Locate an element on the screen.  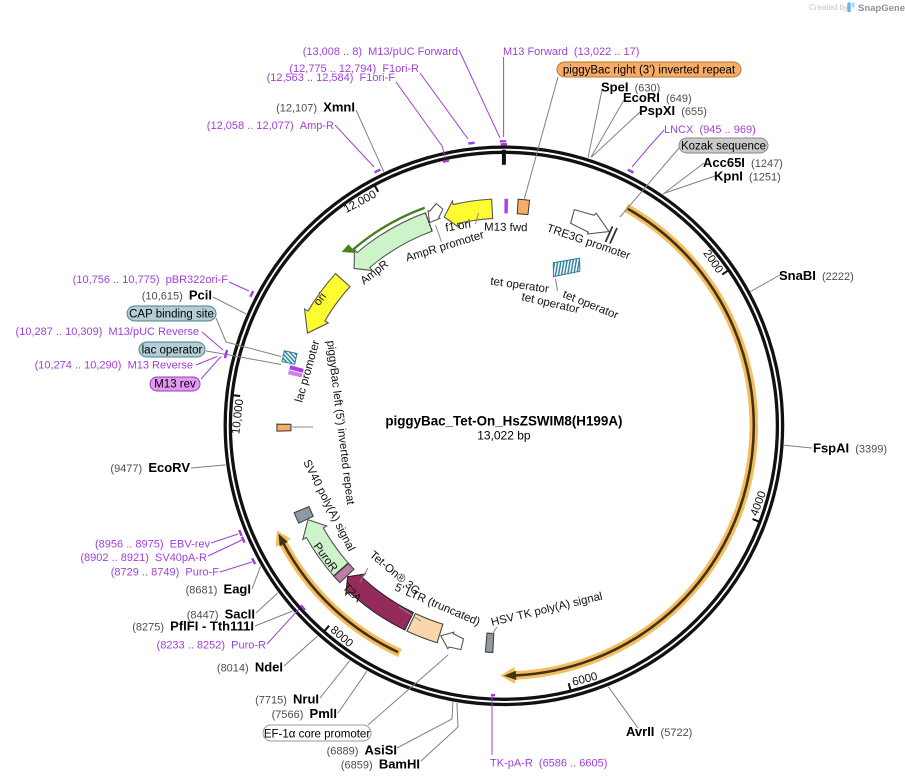
svg-text: 10,000 is located at coordinates (238, 416).